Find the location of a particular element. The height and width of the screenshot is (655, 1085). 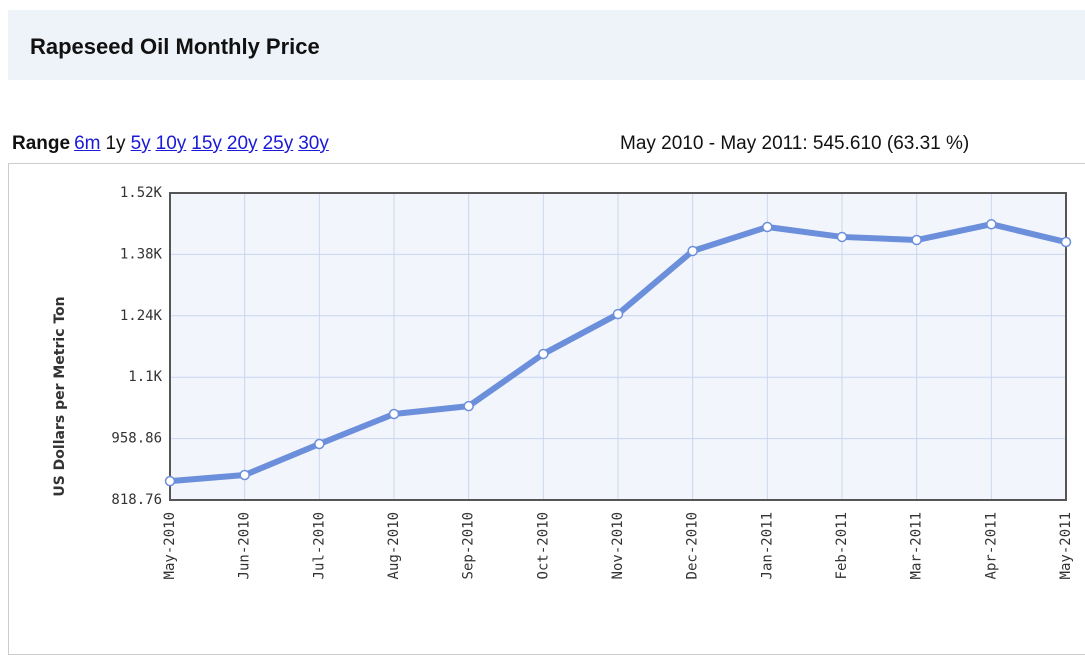

x-tick-label: May-2010 is located at coordinates (170, 545).